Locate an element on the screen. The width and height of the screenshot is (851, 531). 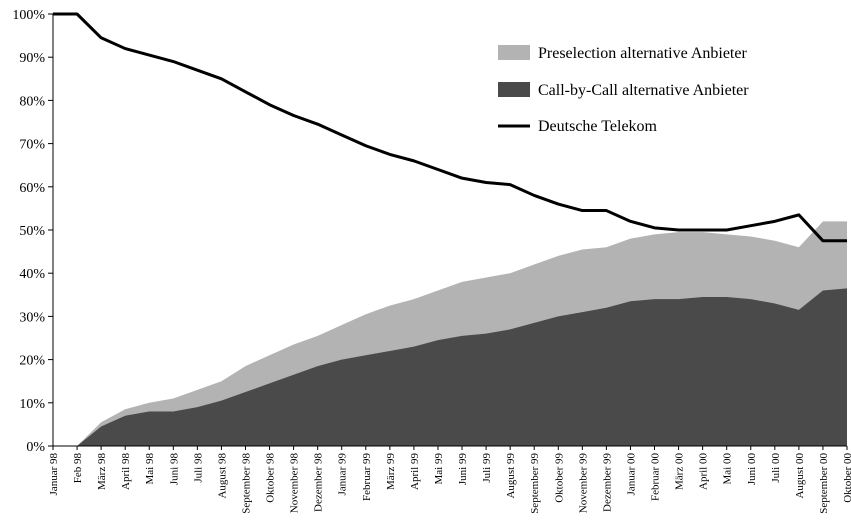
x-tick-label: Oktober 00 is located at coordinates (846, 478).